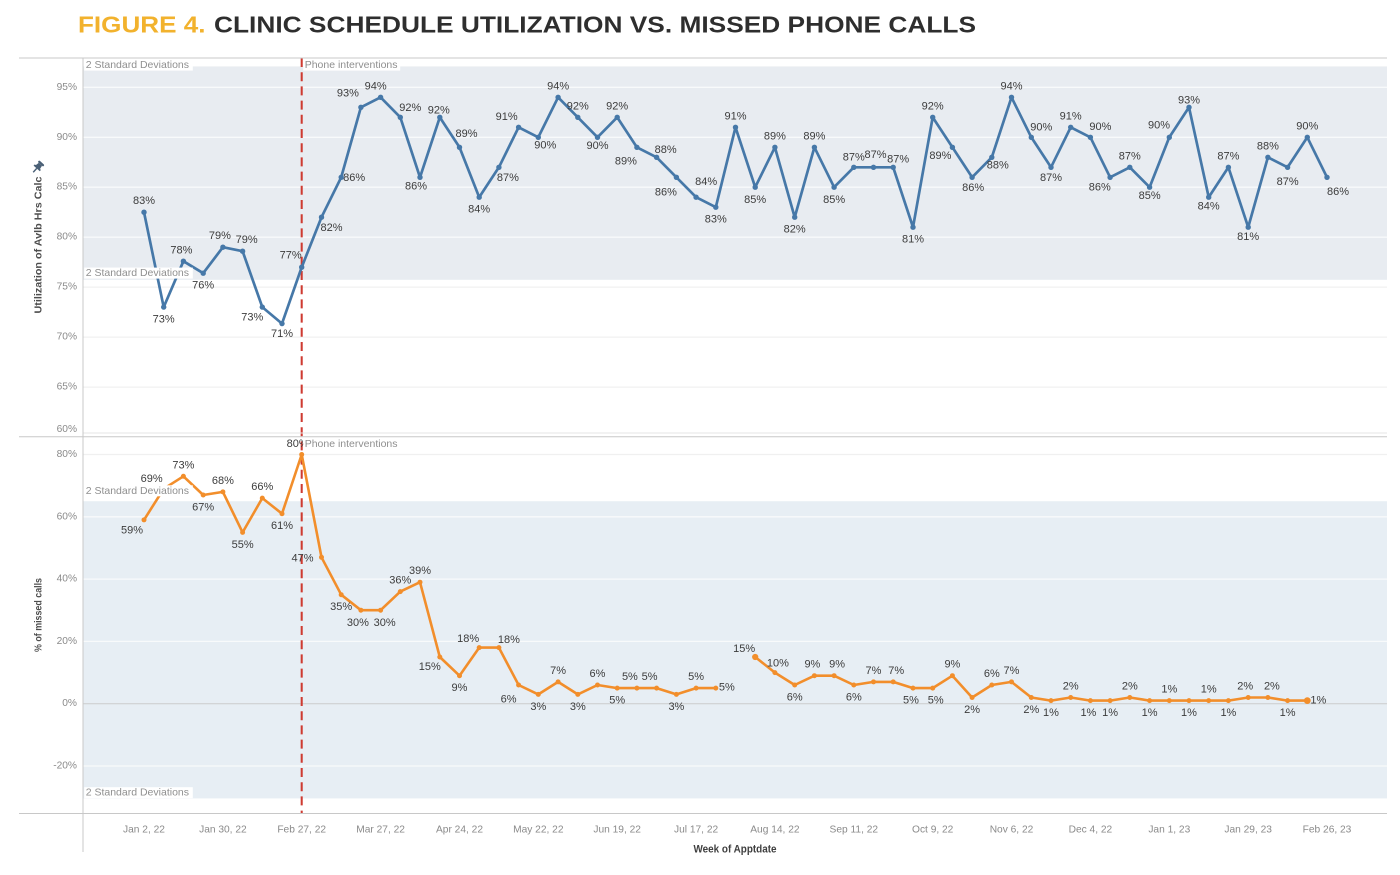 The height and width of the screenshot is (875, 1400). Describe the element at coordinates (164, 320) in the screenshot. I see `svg-text: 73%` at that location.